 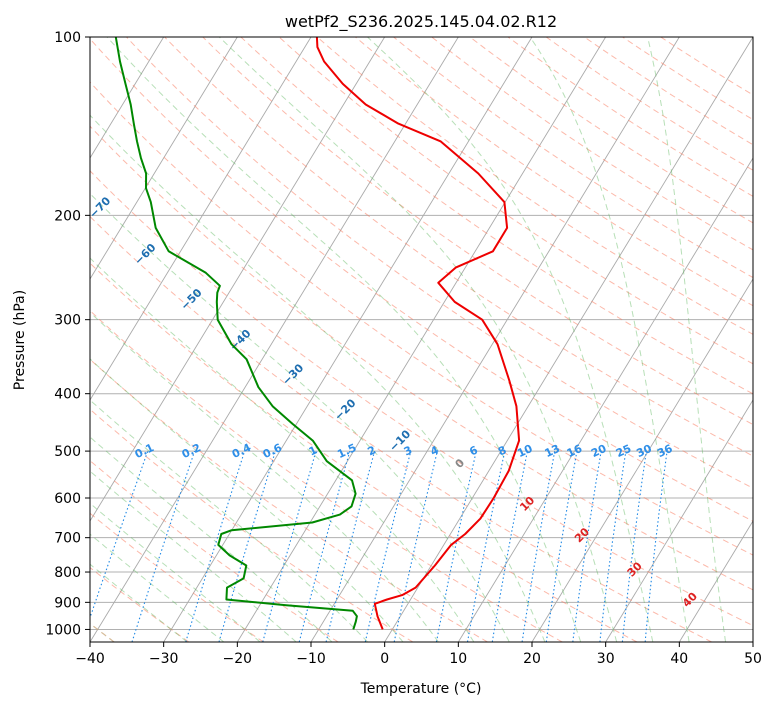 I want to click on x-tick-label: 30, so click(x=606, y=659).